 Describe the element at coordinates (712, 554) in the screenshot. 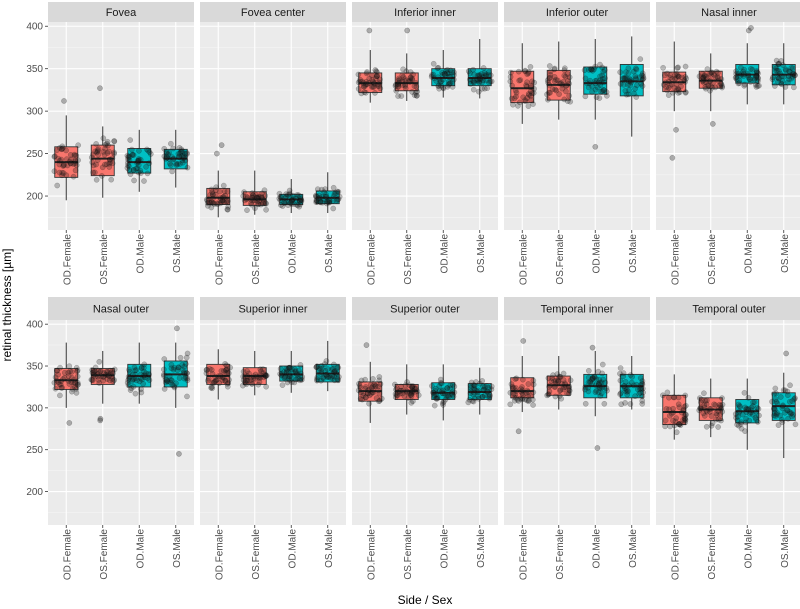

I see `x-tick-label: OS.Female` at that location.